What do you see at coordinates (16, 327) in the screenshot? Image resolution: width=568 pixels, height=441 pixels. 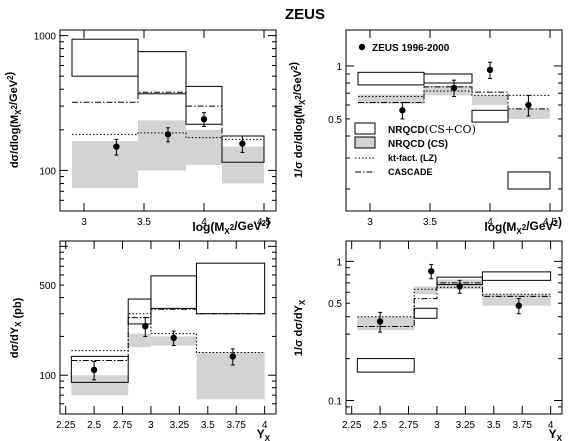 I see `y-axis-title: dσ/dYX (pb)` at bounding box center [16, 327].